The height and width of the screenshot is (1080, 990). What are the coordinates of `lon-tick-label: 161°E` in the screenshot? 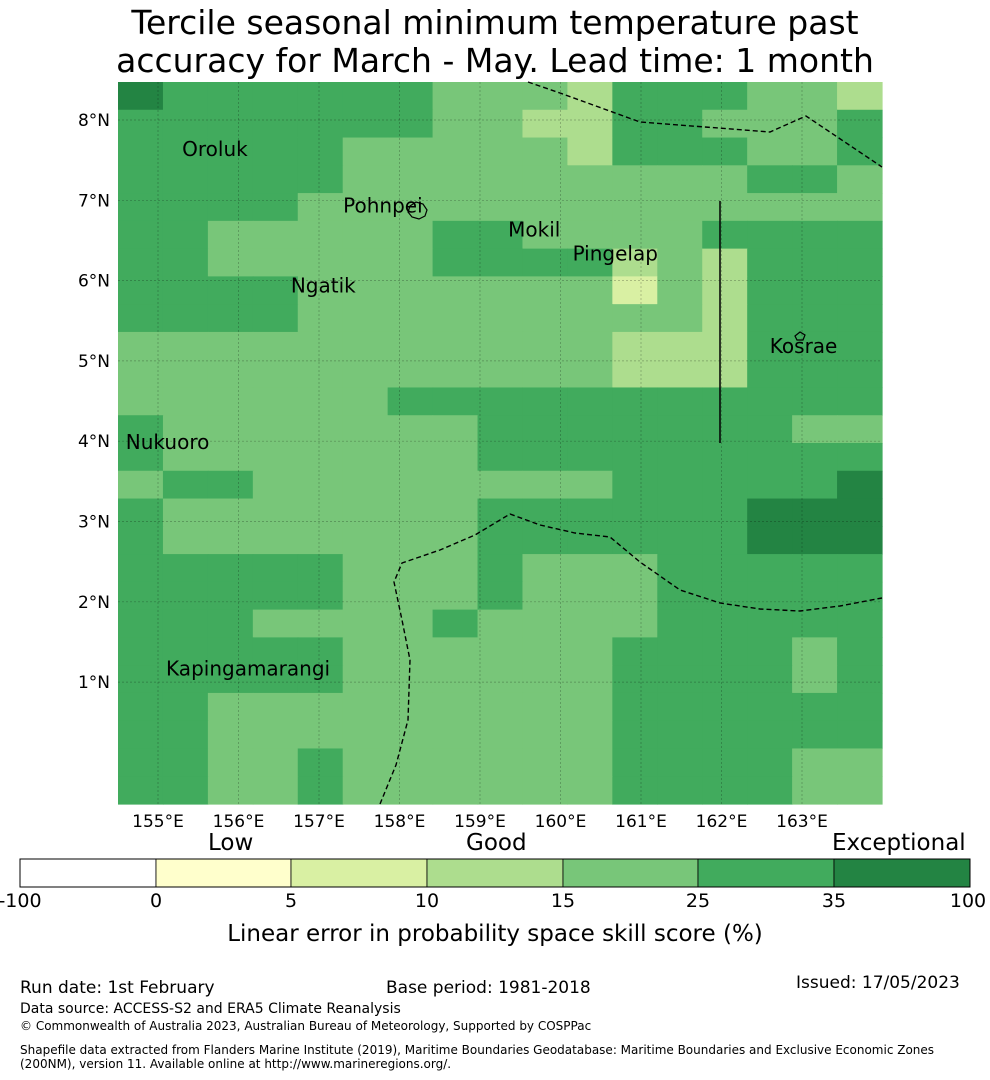 It's located at (641, 822).